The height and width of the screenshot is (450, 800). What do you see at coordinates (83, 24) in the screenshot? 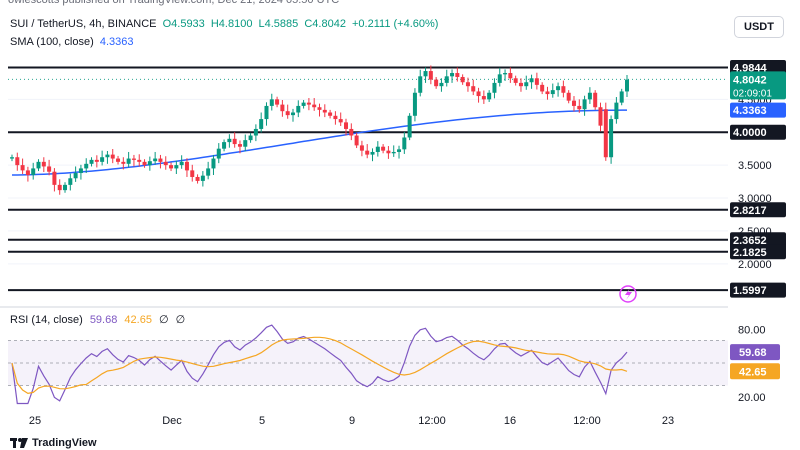
I see `symbol-name: SUI / TetherUS, 4h, BINANCE` at bounding box center [83, 24].